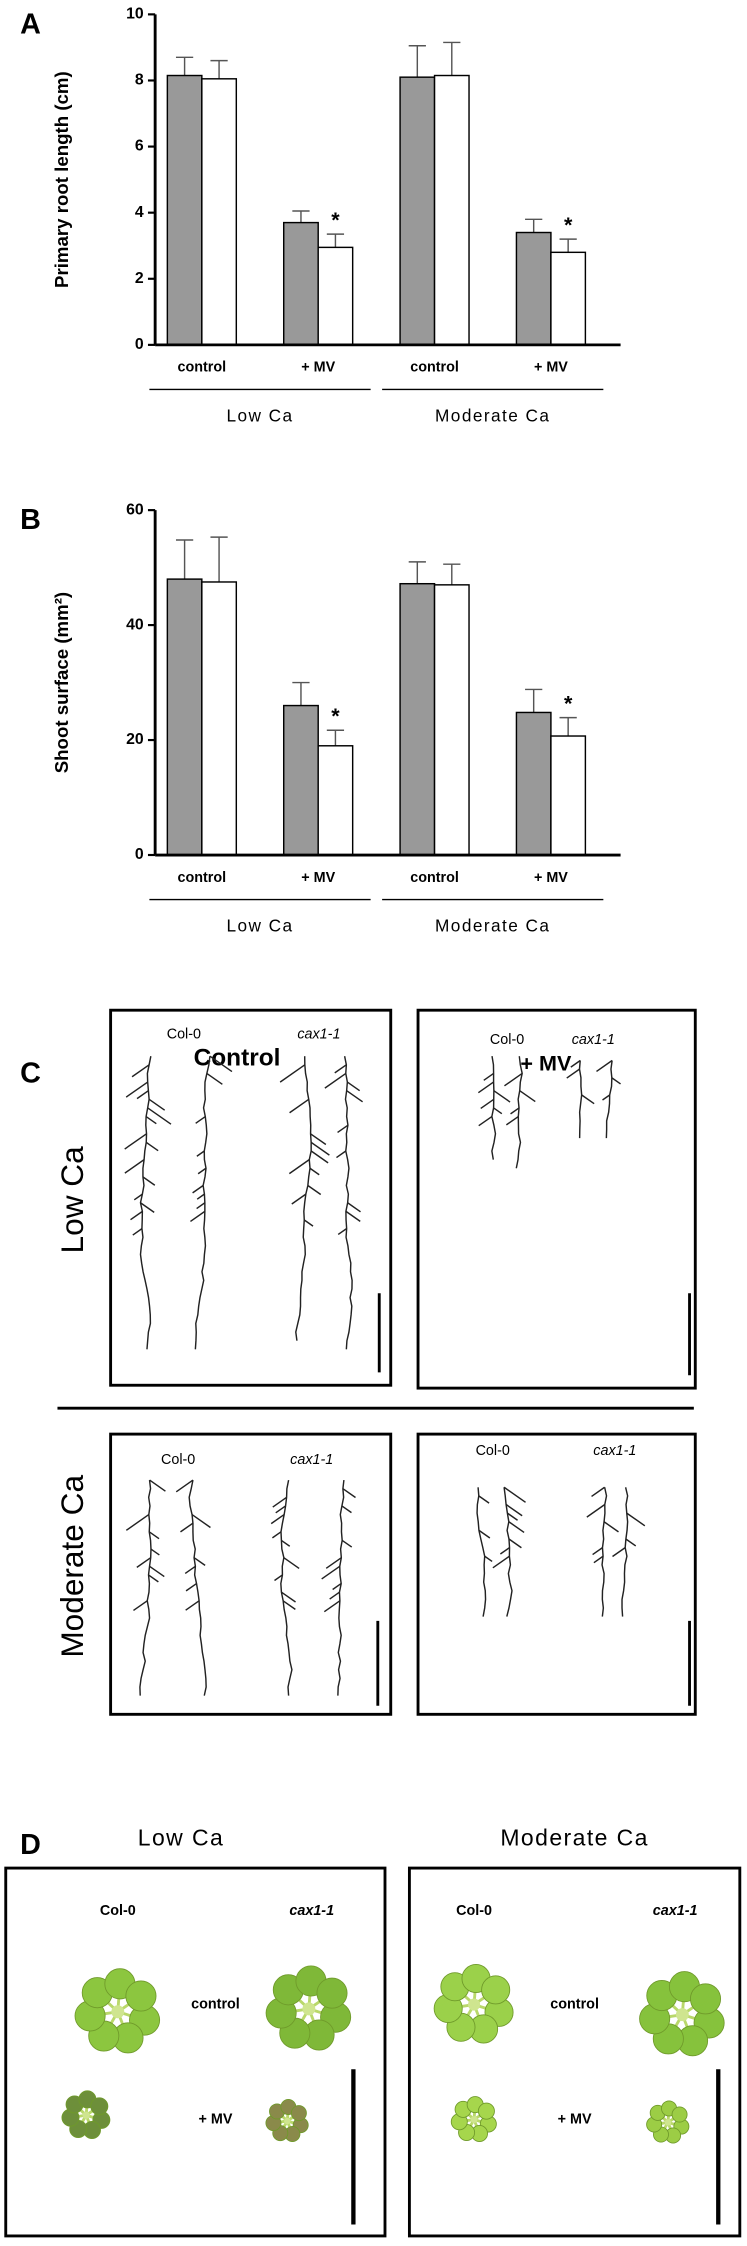 This screenshot has width=747, height=2246. I want to click on y-tick-label: 4, so click(139, 212).